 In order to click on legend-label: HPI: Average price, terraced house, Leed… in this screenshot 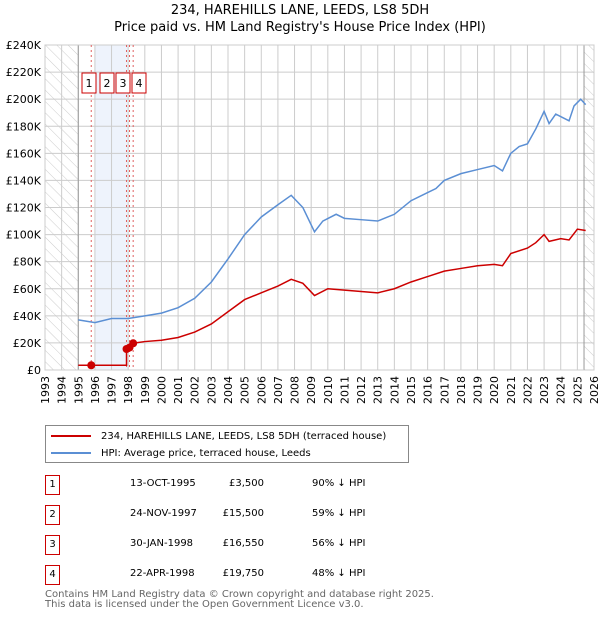, I will do `click(206, 453)`.